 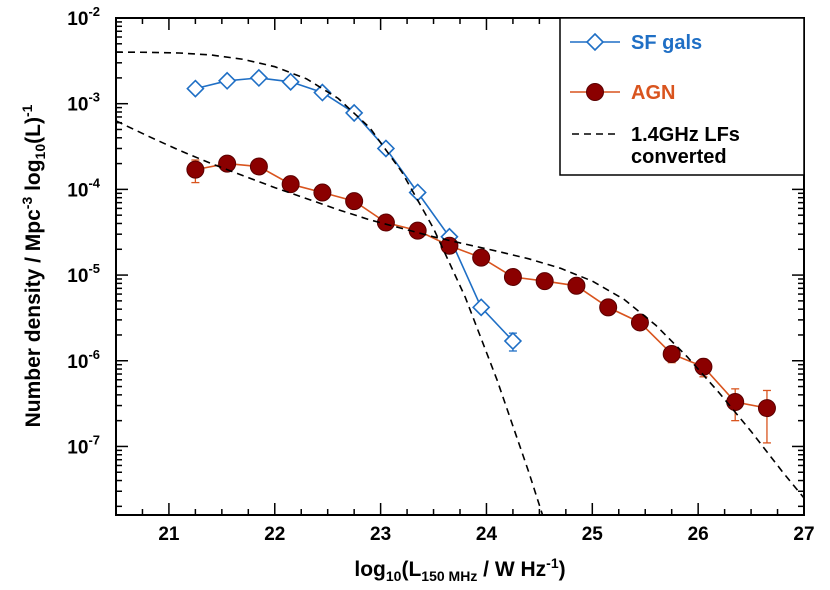 I want to click on y-tick-label: 10⁻⁴, so click(x=83, y=188).